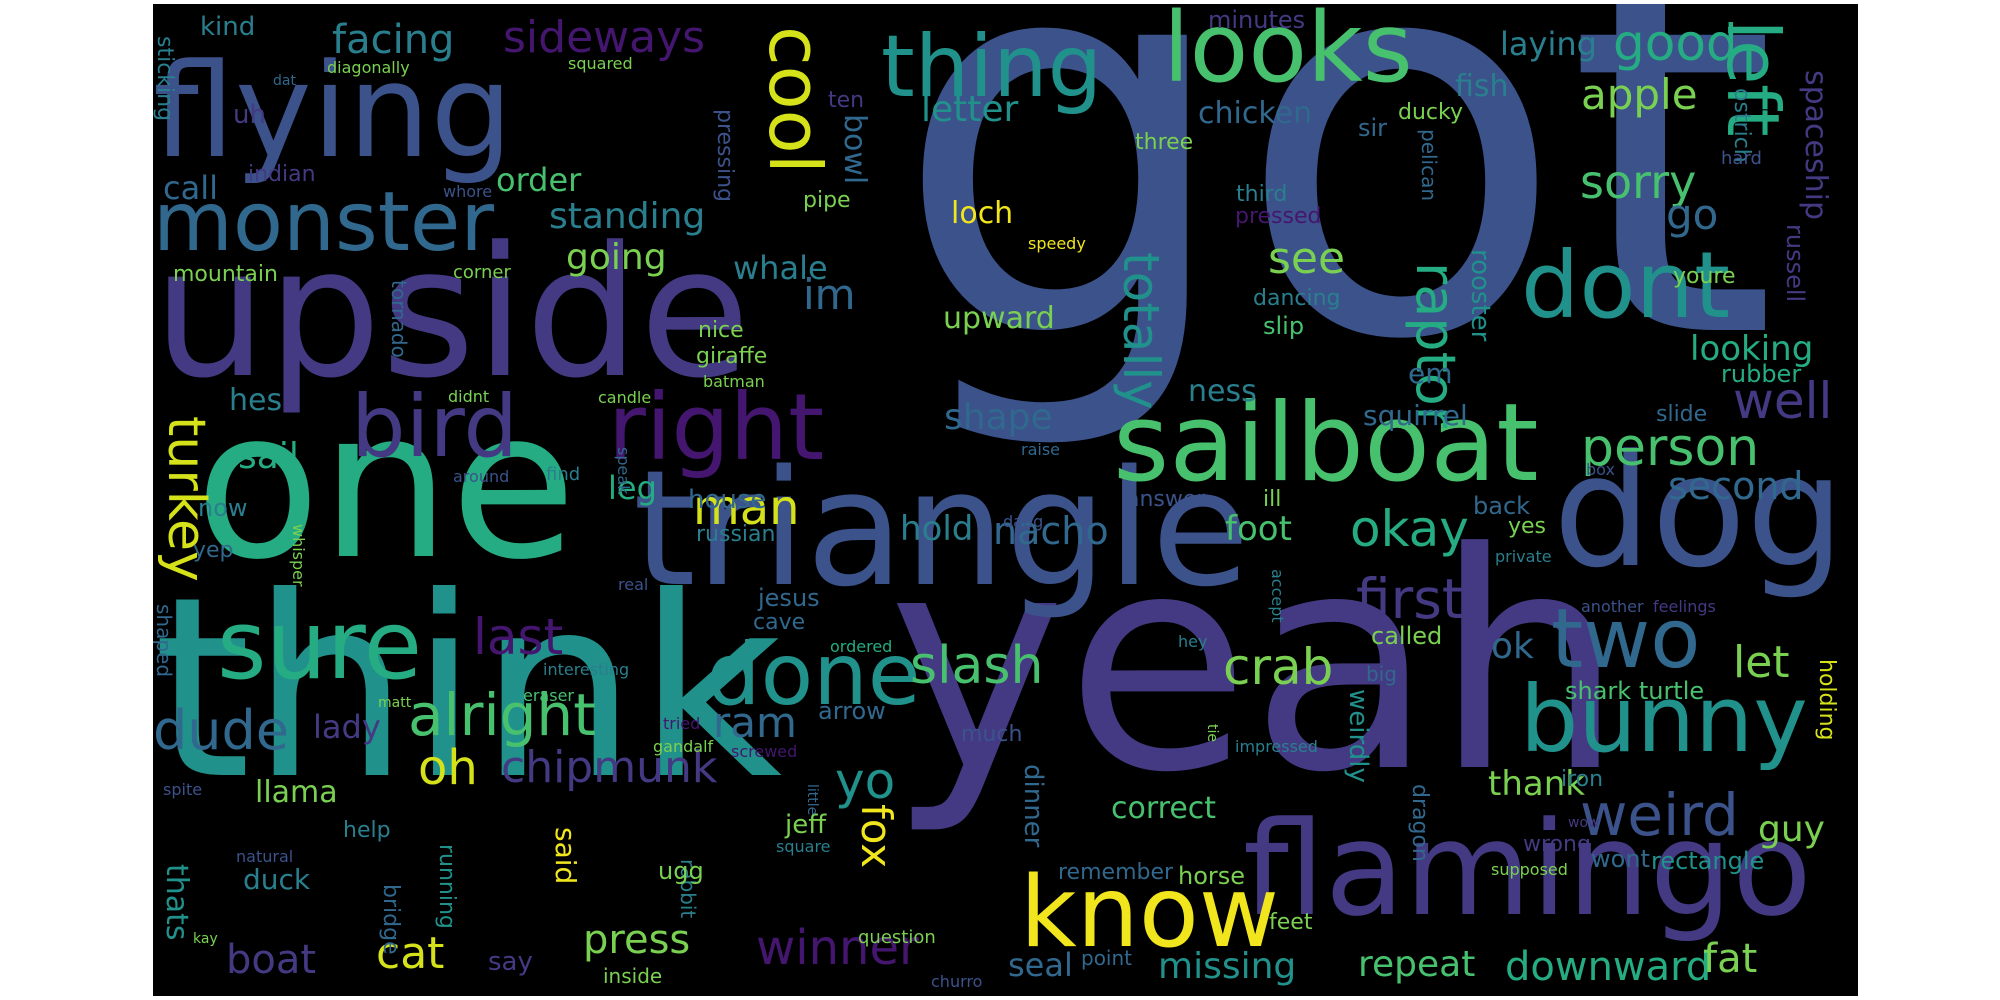  What do you see at coordinates (806, 825) in the screenshot?
I see `word-jeff: jeff` at bounding box center [806, 825].